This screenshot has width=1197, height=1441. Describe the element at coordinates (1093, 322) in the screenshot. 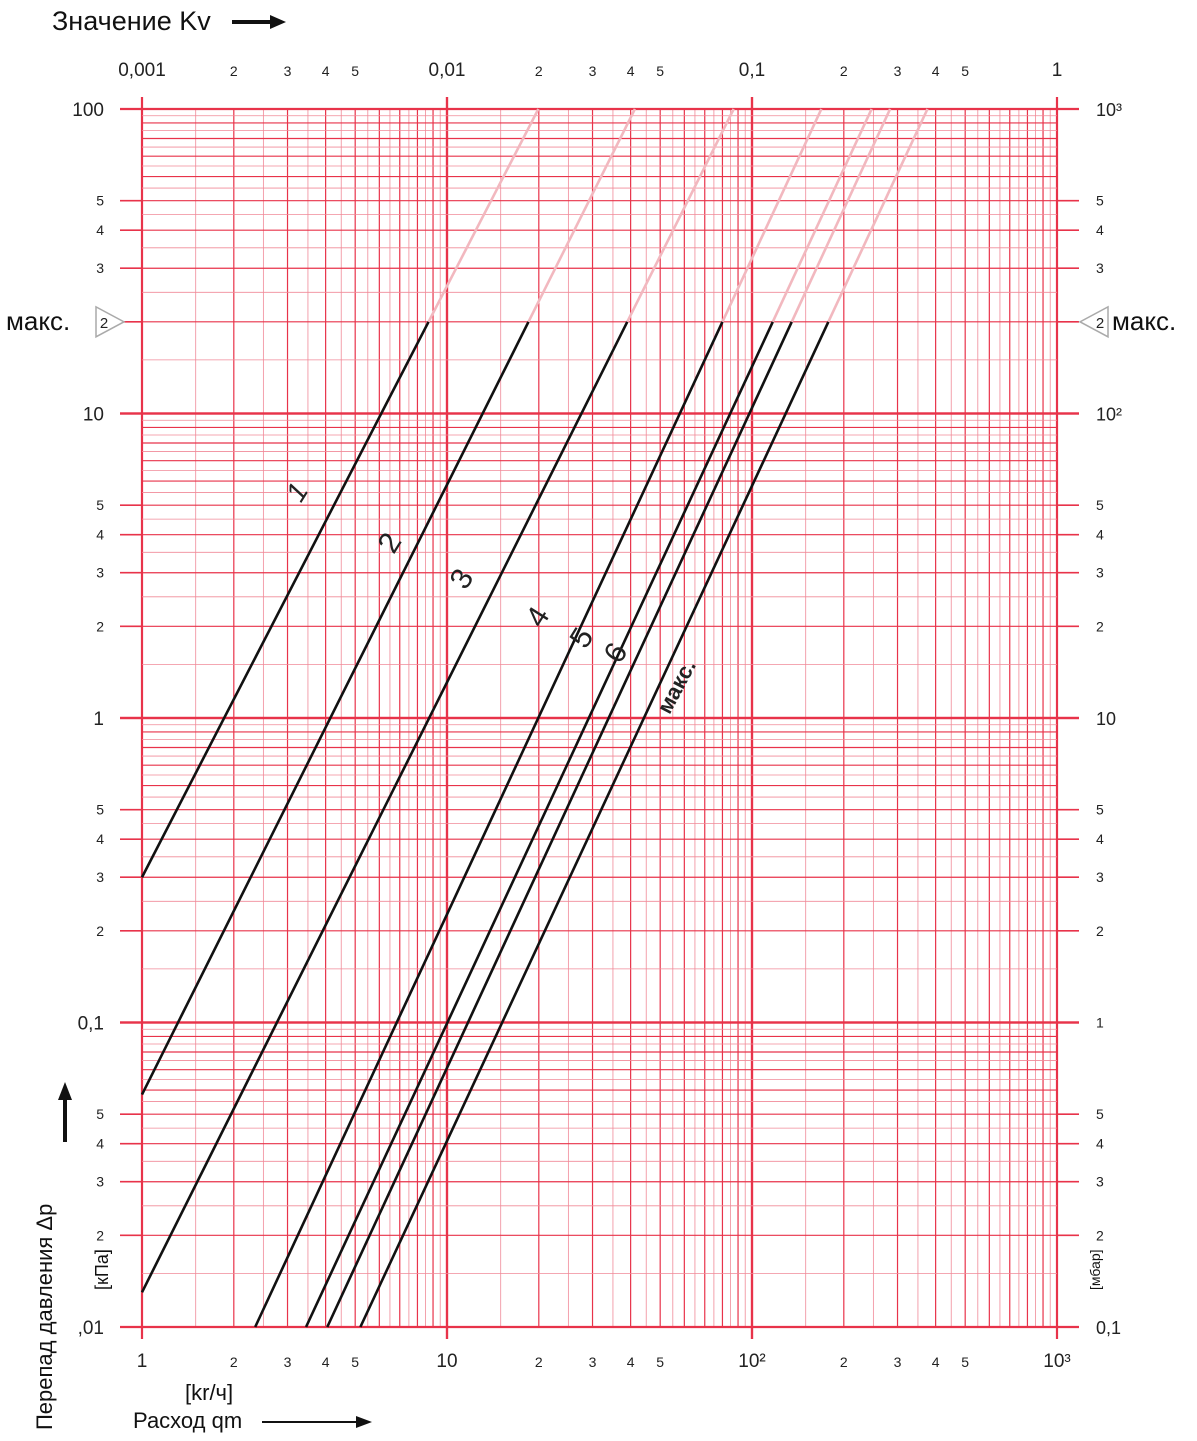

I see `max-triangle-right-icon` at that location.